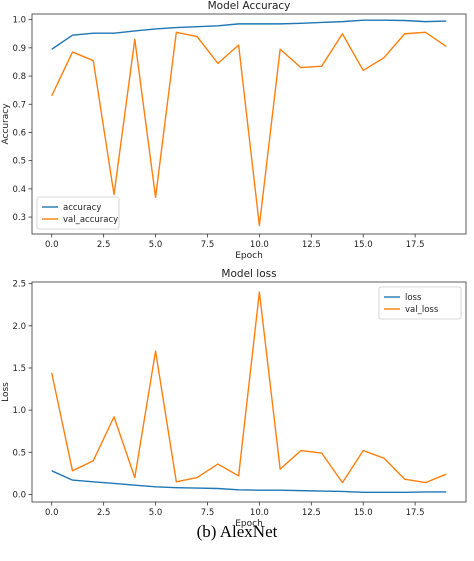 Image resolution: width=474 pixels, height=561 pixels. Describe the element at coordinates (19, 285) in the screenshot. I see `y-tick-label: 2.5` at that location.